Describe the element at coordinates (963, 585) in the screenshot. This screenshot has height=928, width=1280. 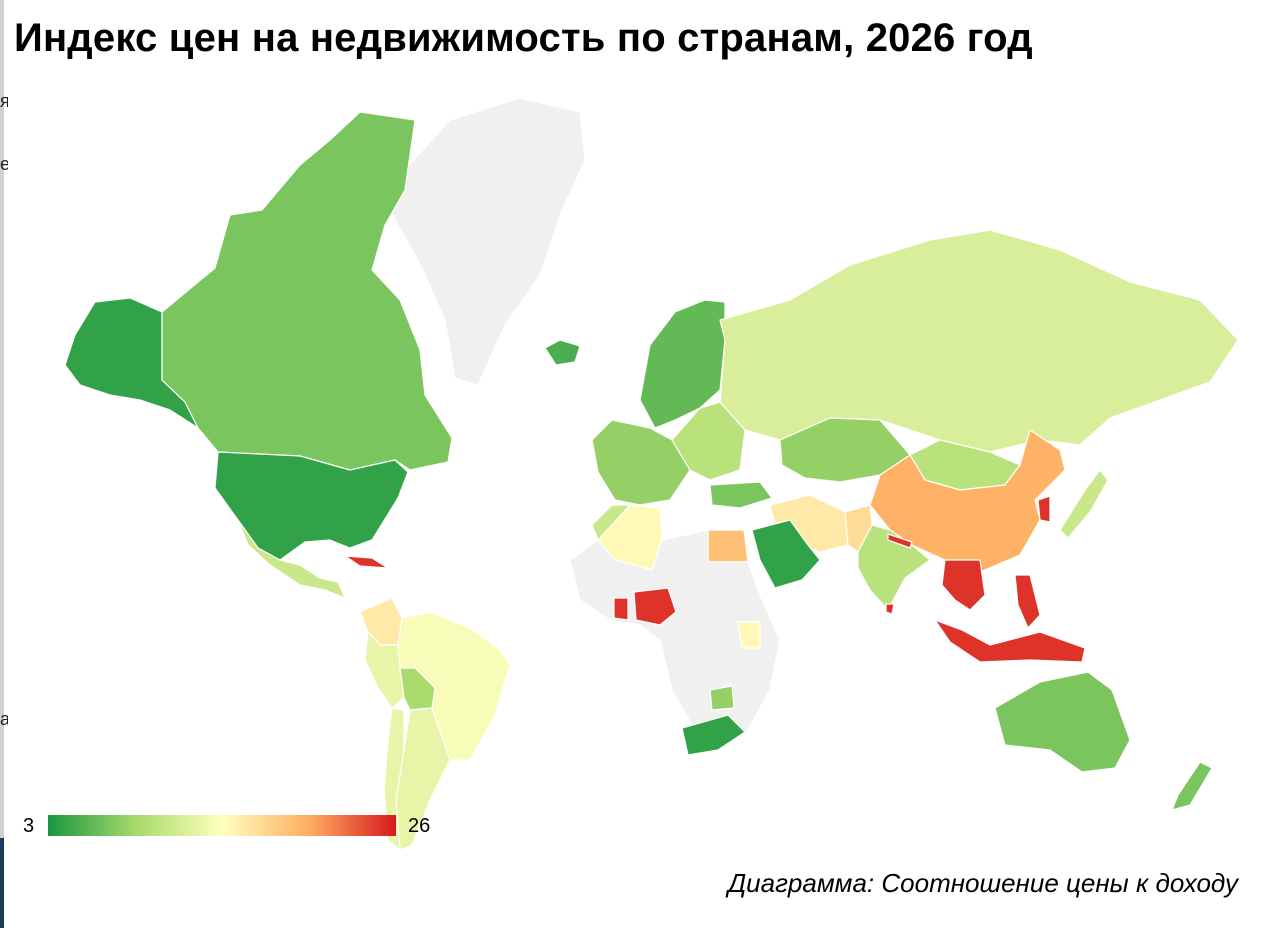
I see `region-southeast-asia` at that location.